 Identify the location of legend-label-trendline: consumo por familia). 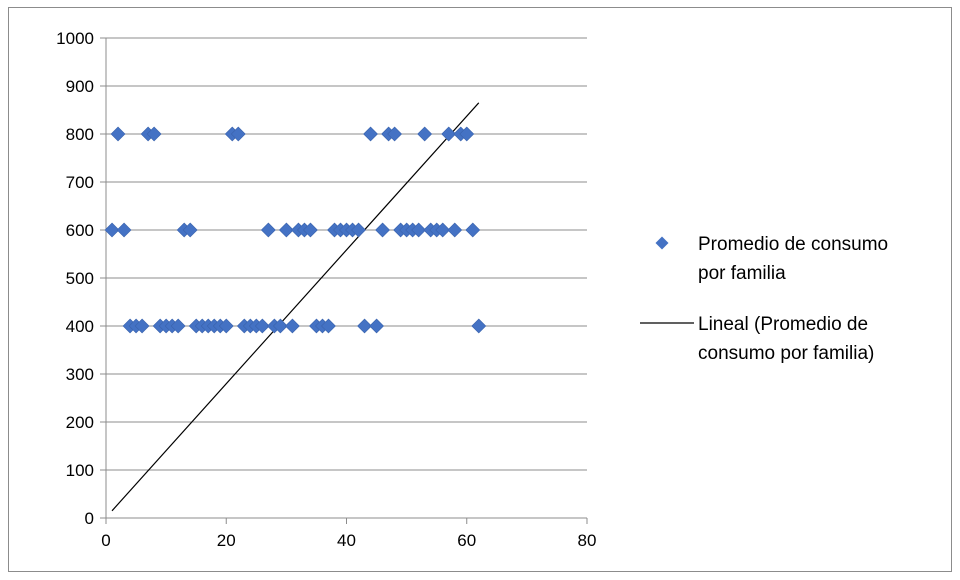
(786, 353).